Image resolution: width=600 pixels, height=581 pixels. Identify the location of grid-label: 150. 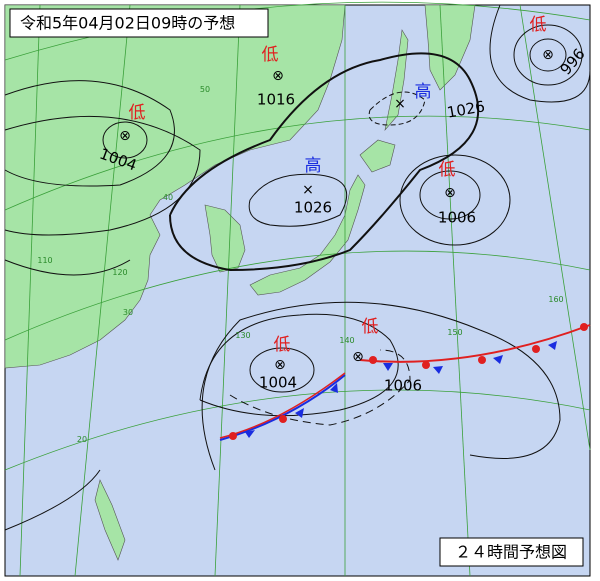
(454, 332).